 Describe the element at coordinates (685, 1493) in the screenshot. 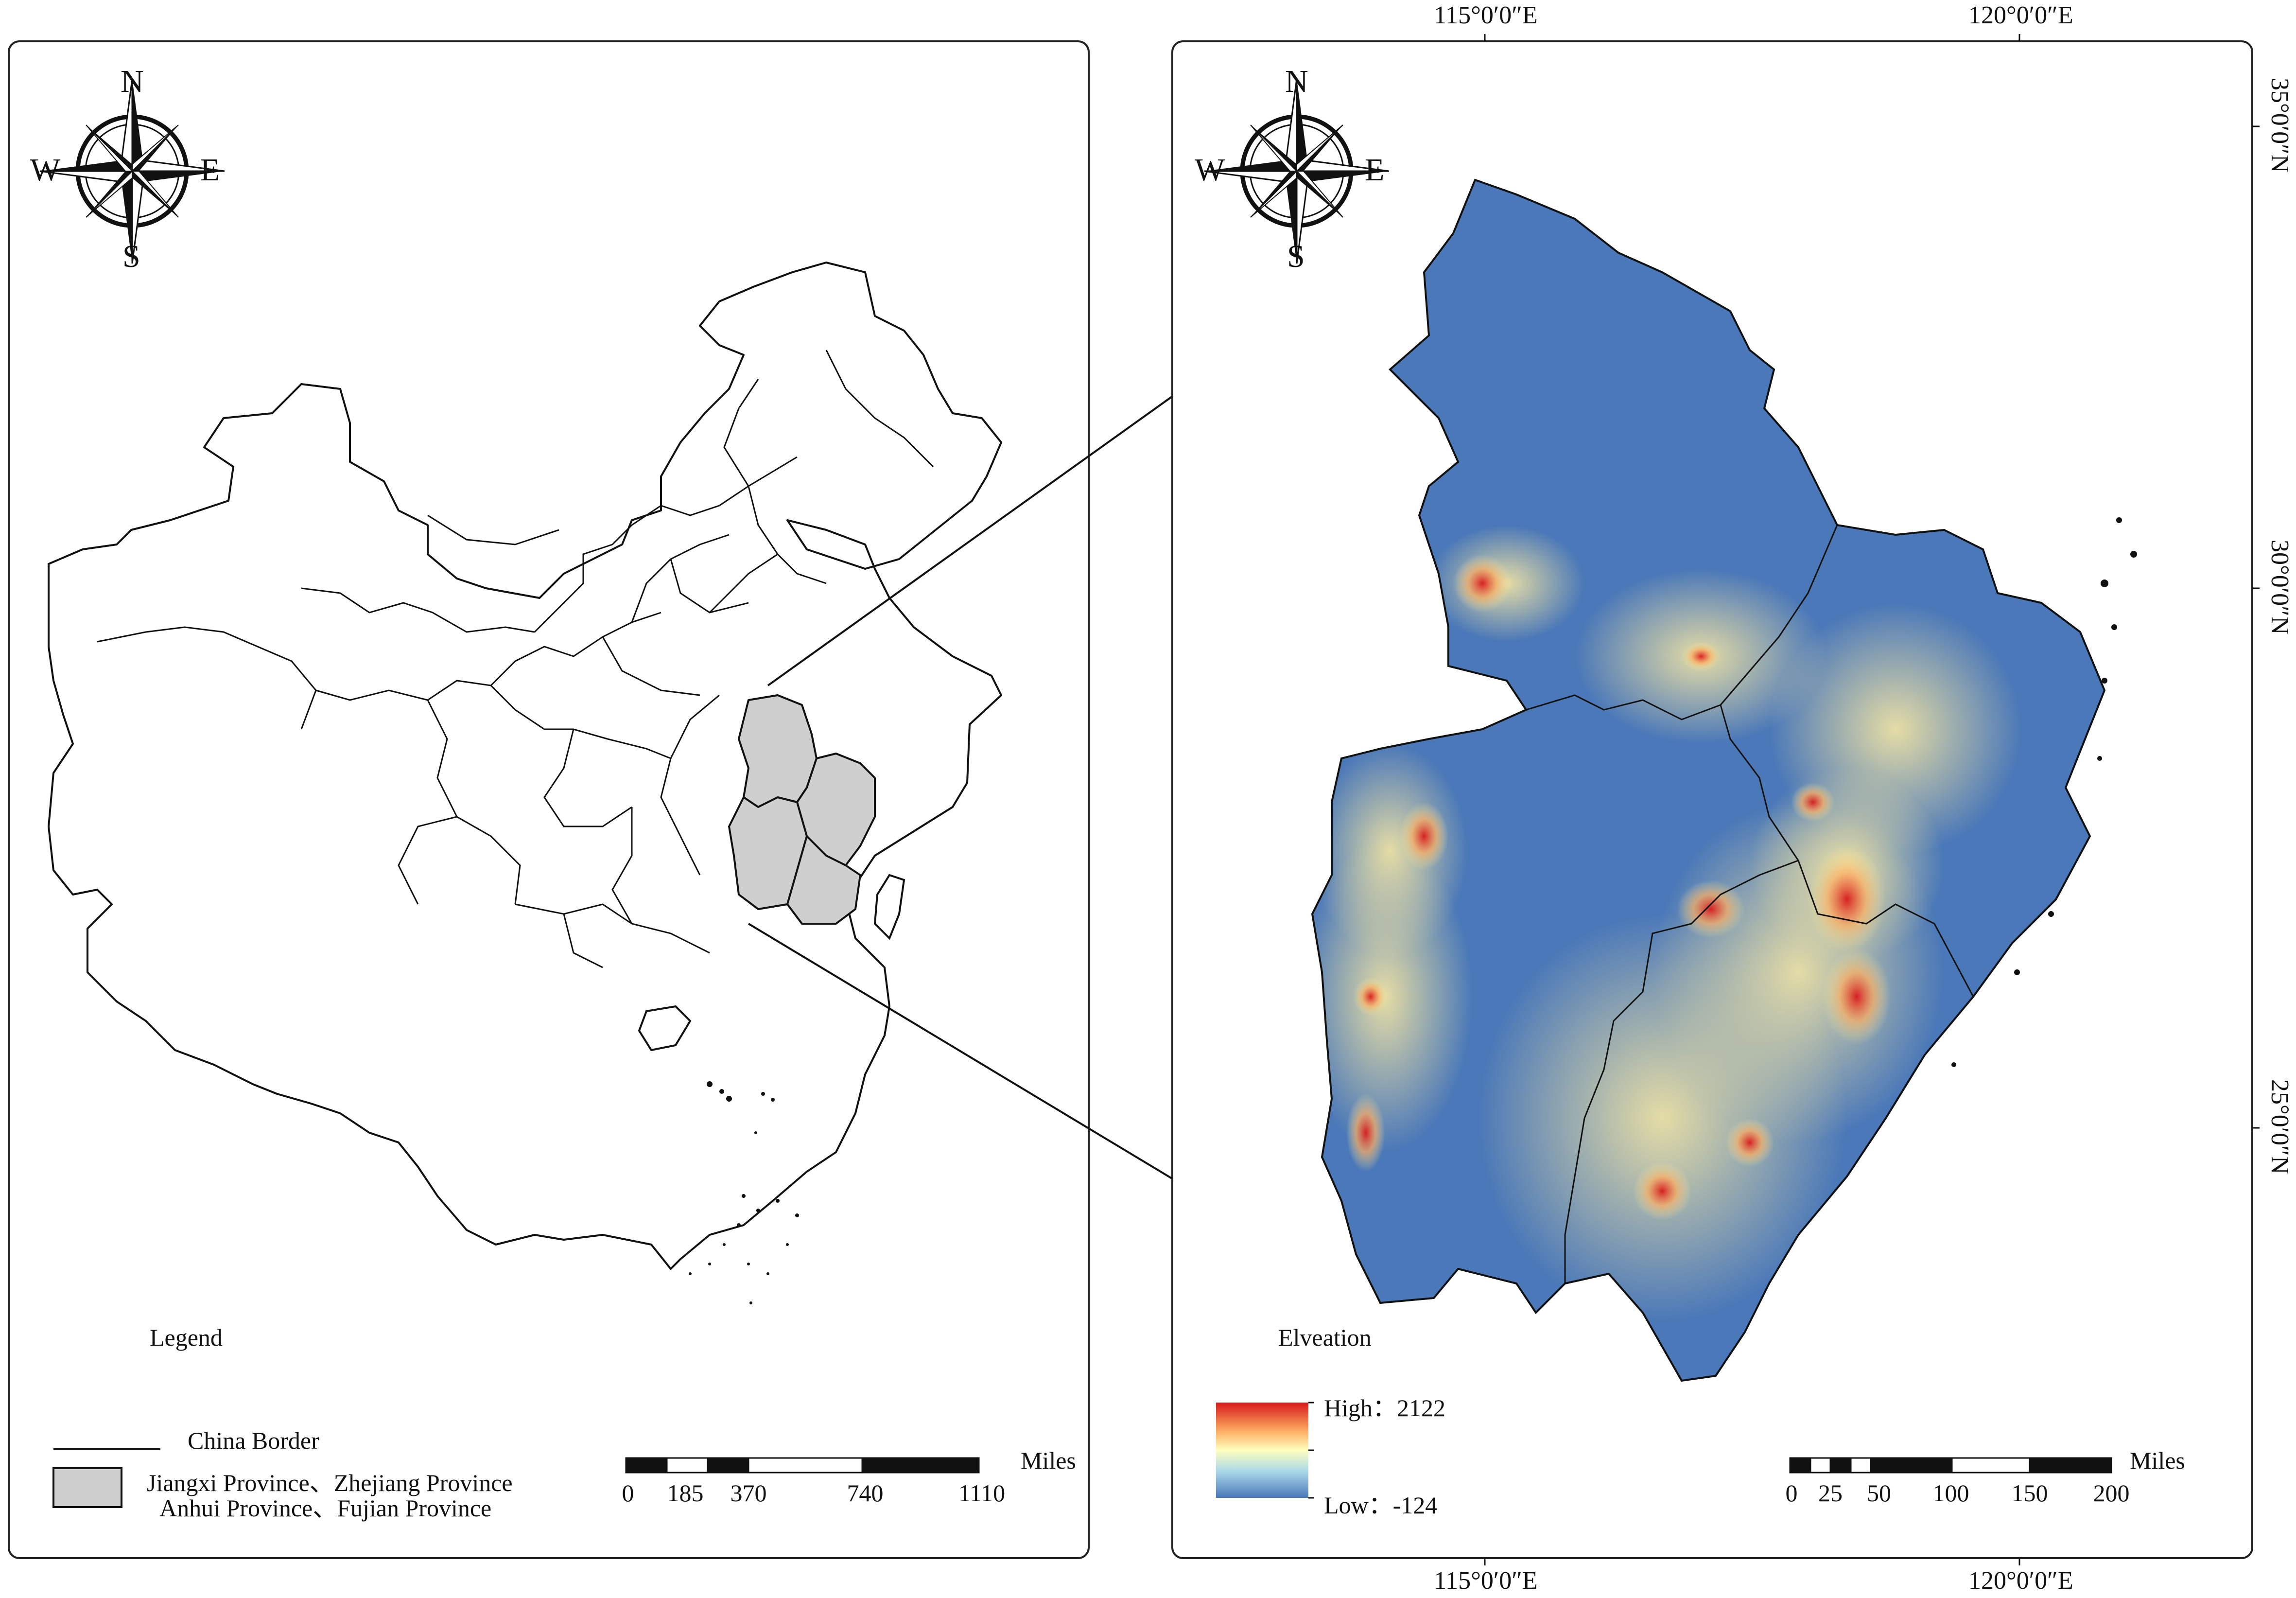

I see `scalebar-tick: 185` at that location.